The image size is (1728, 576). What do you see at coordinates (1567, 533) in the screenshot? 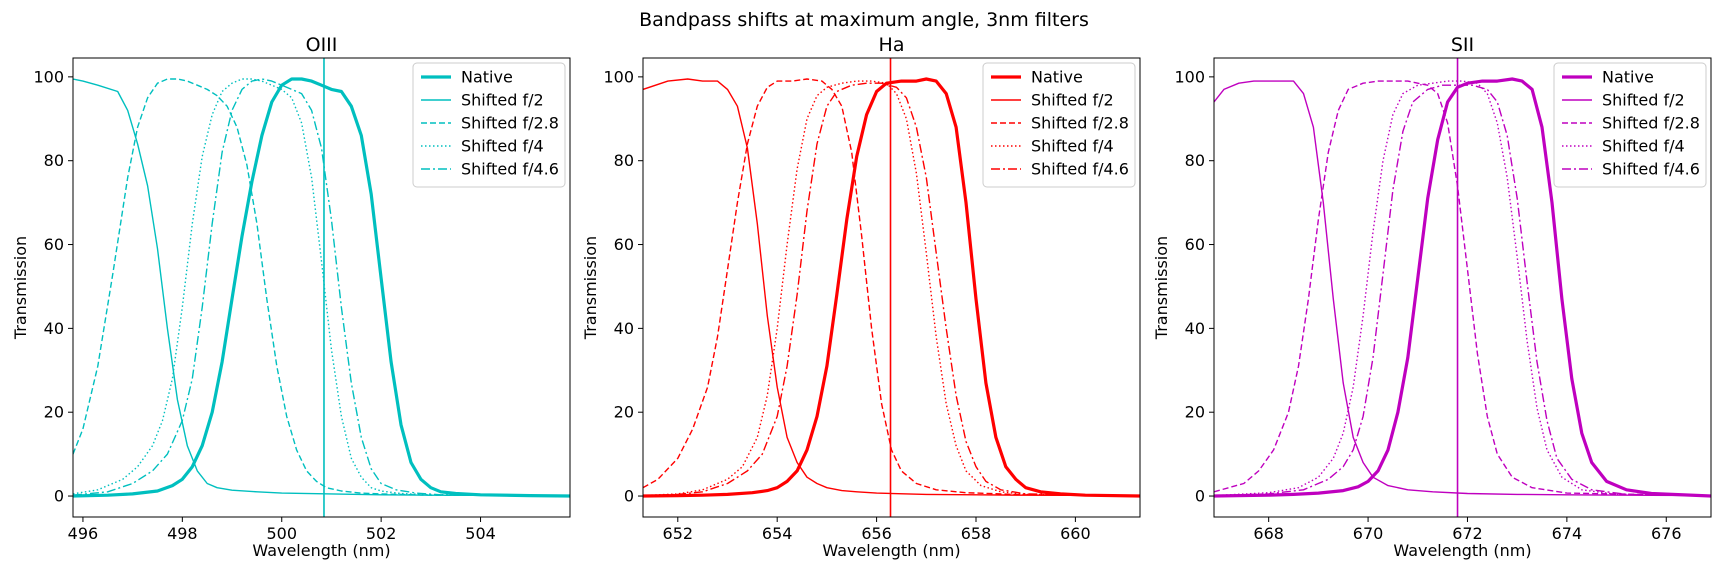
I see `x-tick-label: 674` at bounding box center [1567, 533].